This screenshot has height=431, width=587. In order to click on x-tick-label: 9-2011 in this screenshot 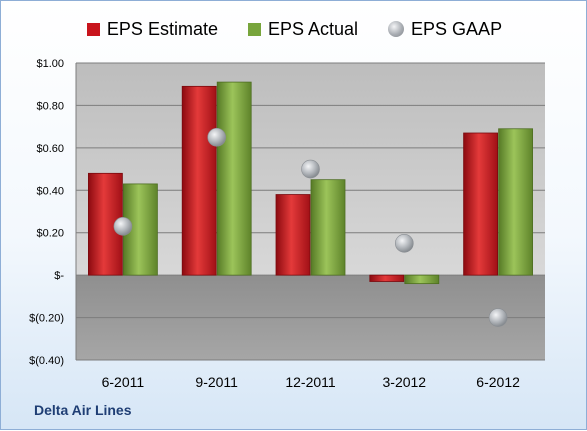, I will do `click(216, 382)`.